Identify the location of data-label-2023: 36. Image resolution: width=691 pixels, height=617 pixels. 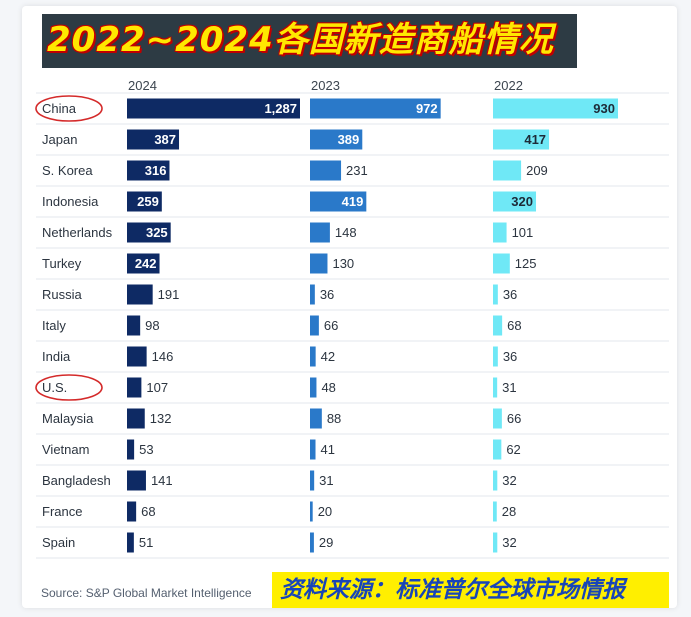
(327, 294).